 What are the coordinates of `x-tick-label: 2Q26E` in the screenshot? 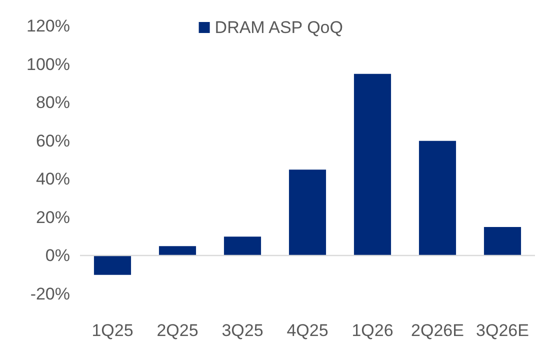 It's located at (437, 330).